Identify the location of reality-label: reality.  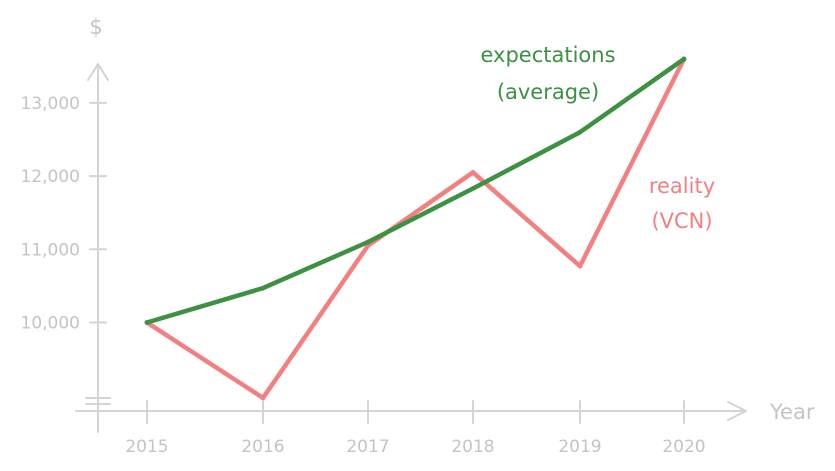
(682, 186).